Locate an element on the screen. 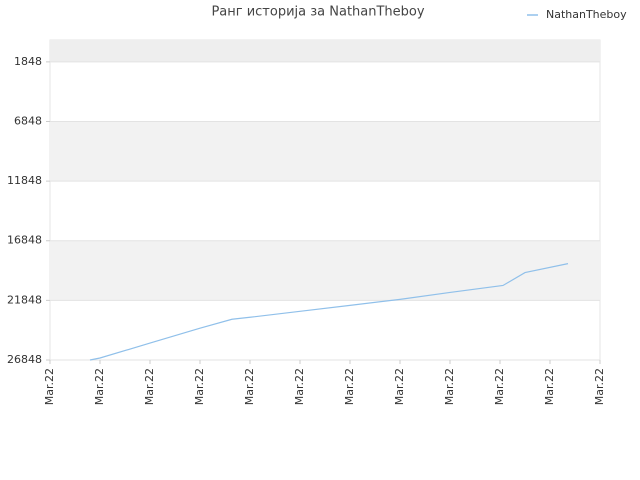  chart-title: Ранг историја за NathanTheboy is located at coordinates (317, 12).